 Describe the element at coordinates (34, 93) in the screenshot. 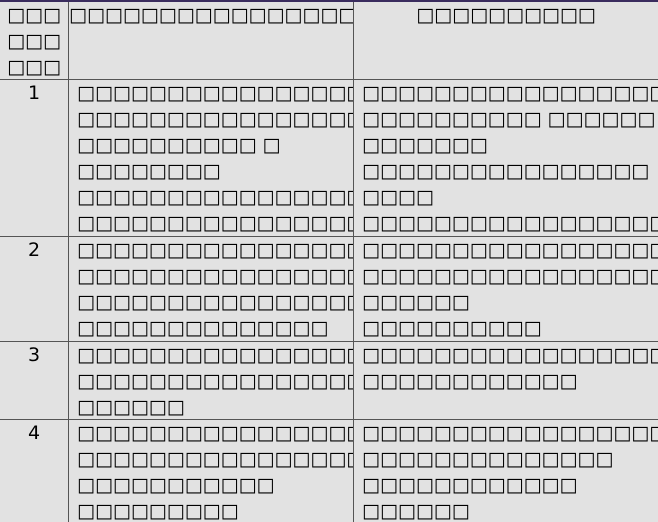

I see `row-number: 1` at that location.